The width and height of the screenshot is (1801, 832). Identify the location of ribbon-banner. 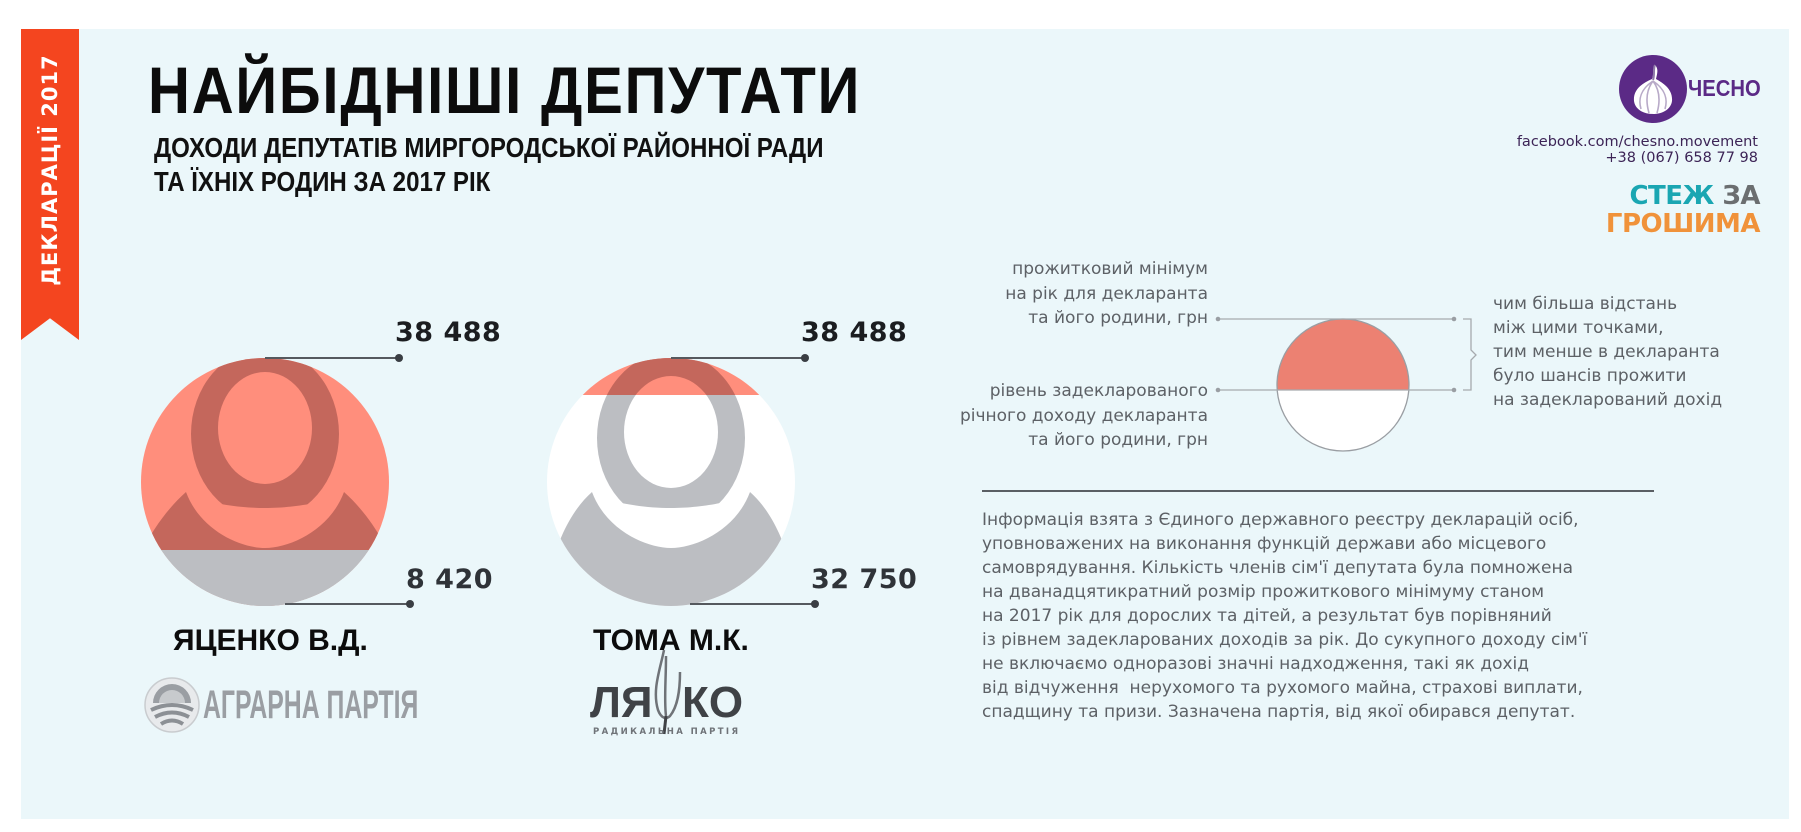
(50, 184).